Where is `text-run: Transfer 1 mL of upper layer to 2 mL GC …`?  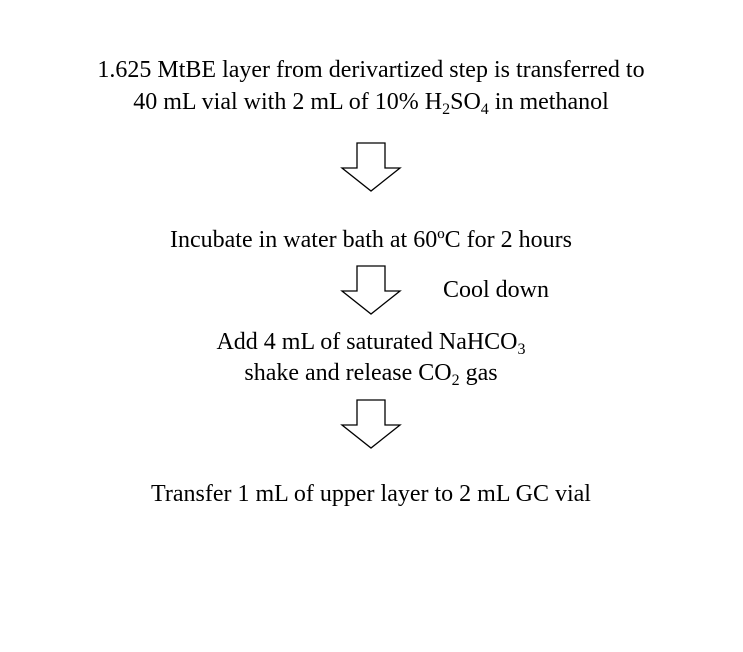 text-run: Transfer 1 mL of upper layer to 2 mL GC … is located at coordinates (371, 494).